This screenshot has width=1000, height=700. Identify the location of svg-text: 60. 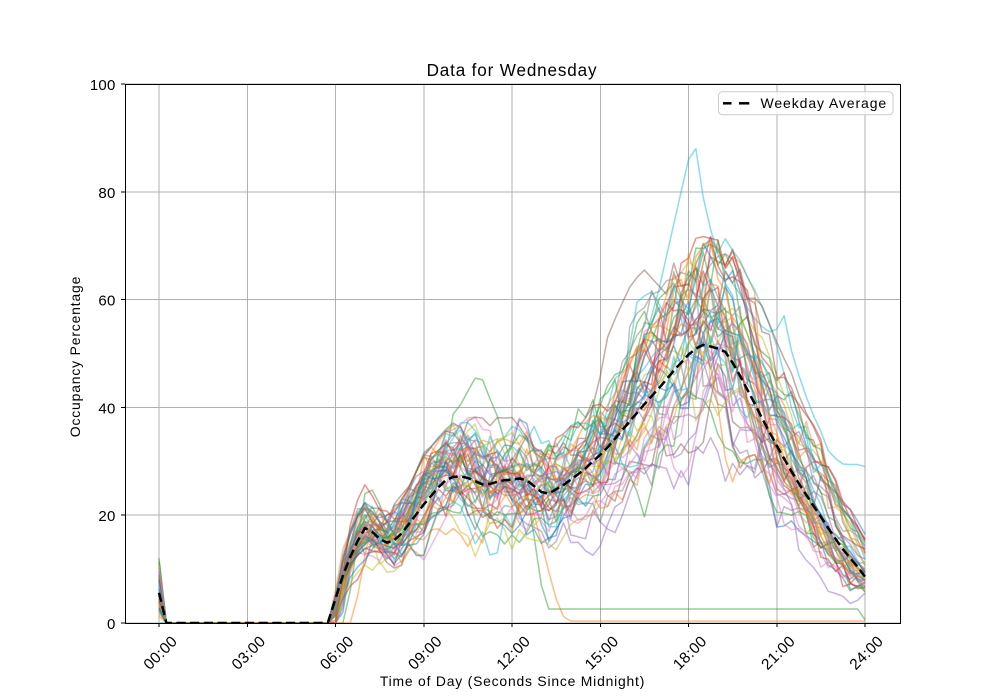
(106, 301).